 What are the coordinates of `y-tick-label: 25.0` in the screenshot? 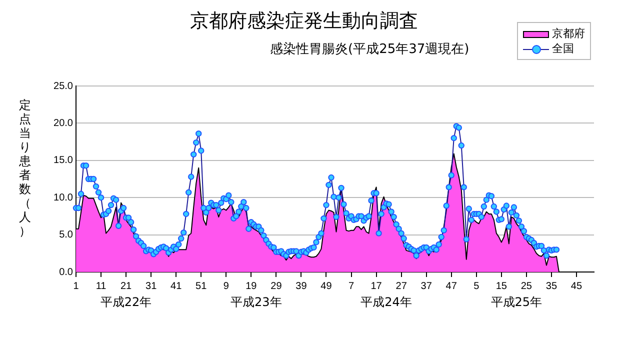 It's located at (64, 86).